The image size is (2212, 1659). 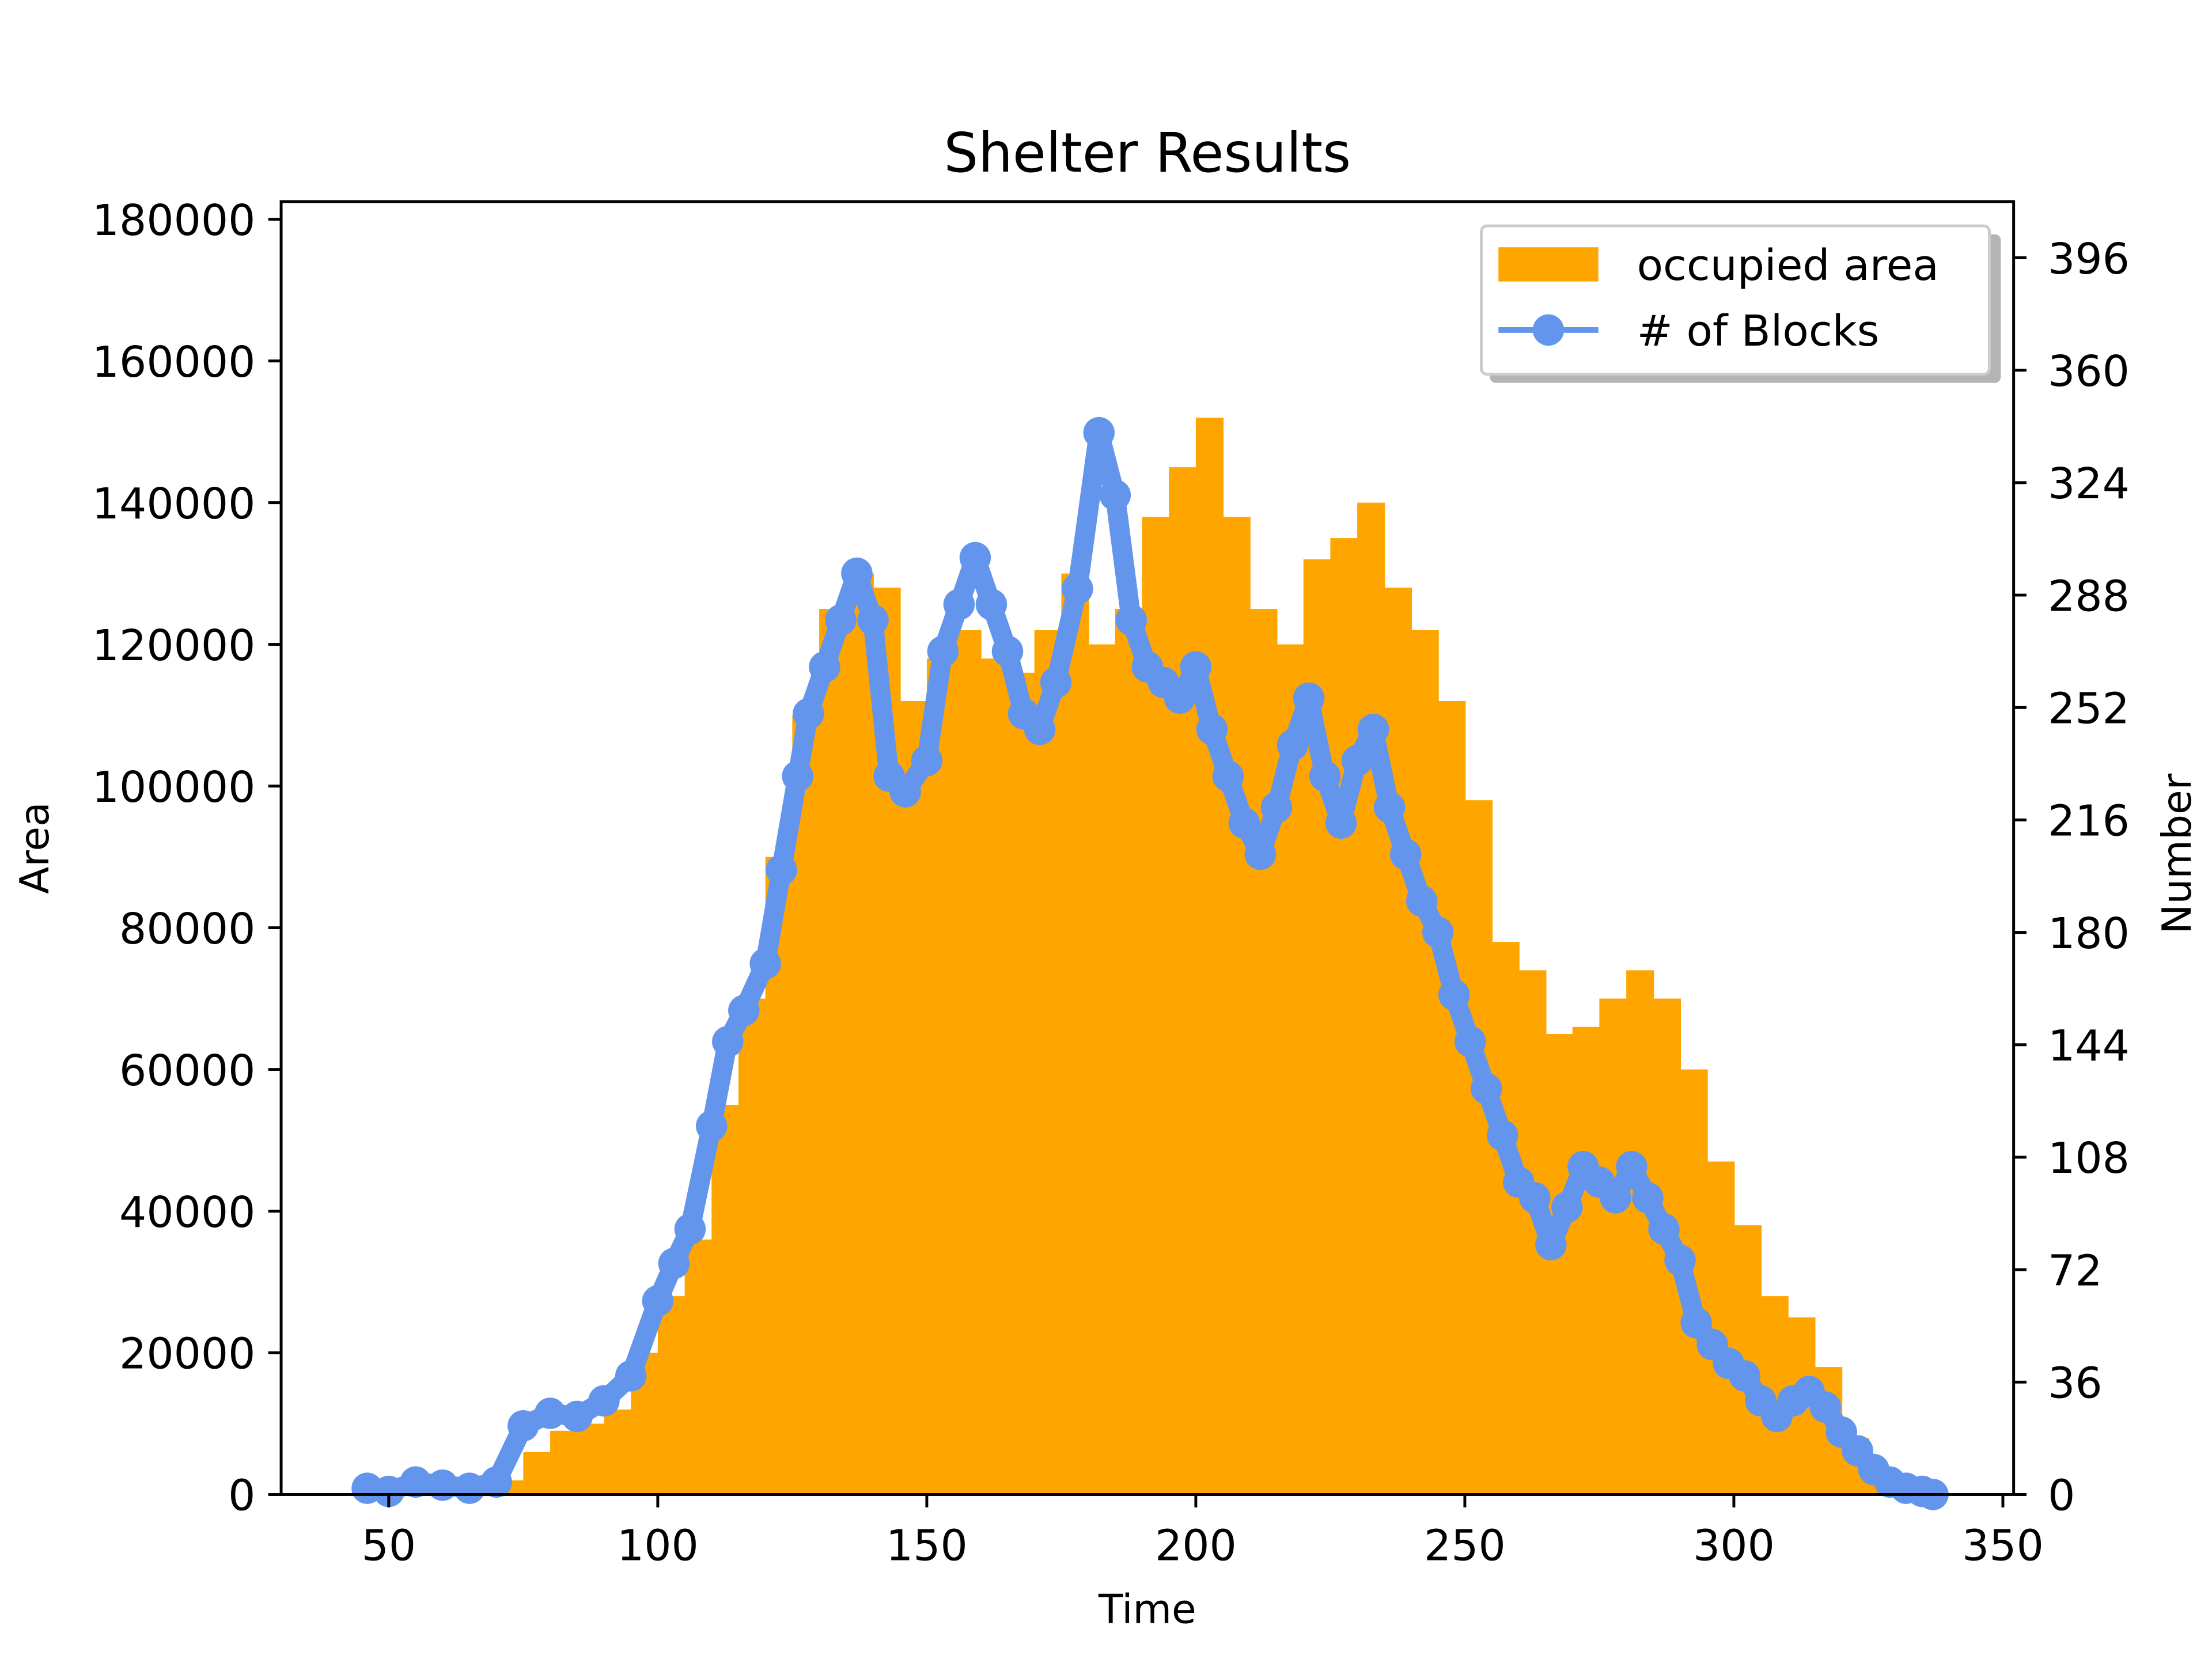 What do you see at coordinates (1735, 300) in the screenshot?
I see `legend-box` at bounding box center [1735, 300].